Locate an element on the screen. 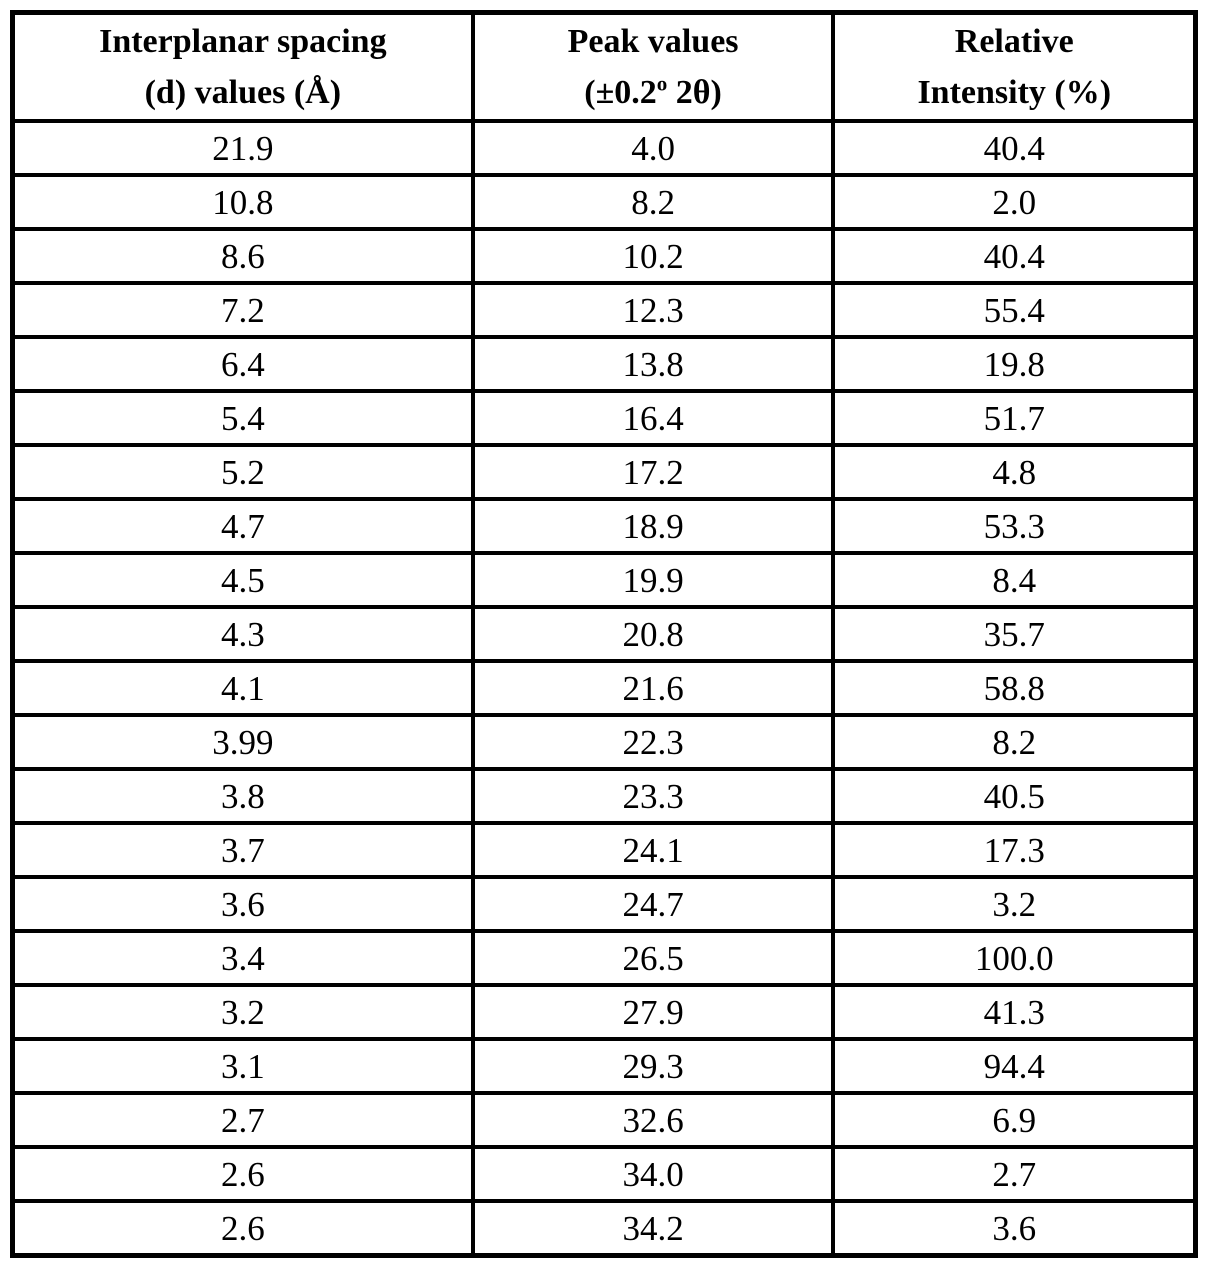 The height and width of the screenshot is (1275, 1210). table-row: 3.99 22.3 8.2 is located at coordinates (604, 742).